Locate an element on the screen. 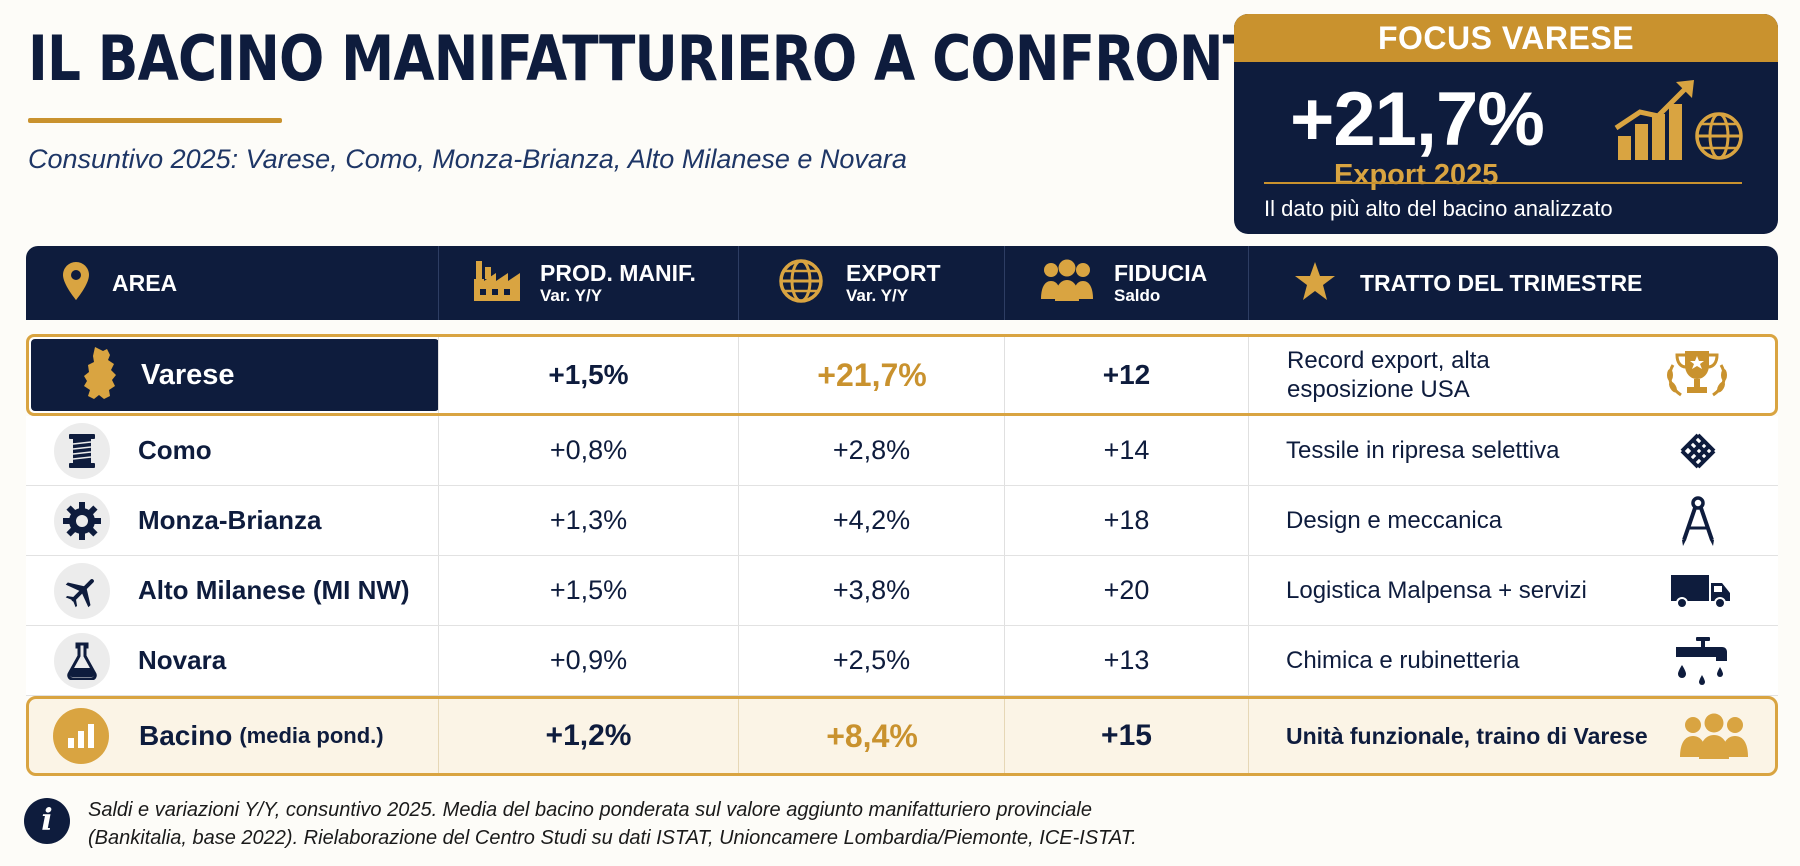  focus-note: Il dato più alto del bacino analizzato is located at coordinates (1438, 208).